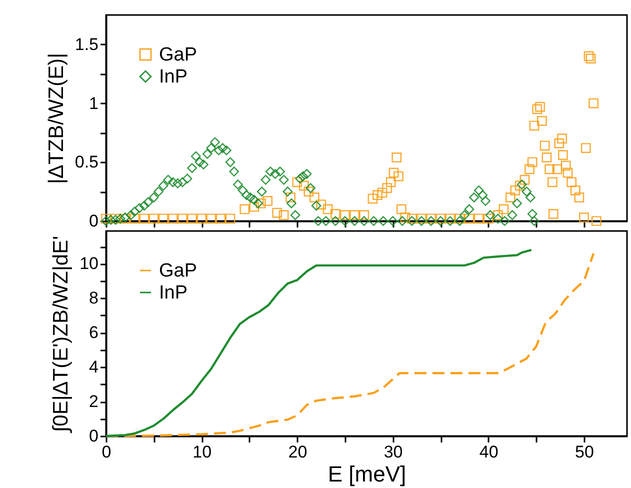 The image size is (631, 488). I want to click on x-tick-label: 20, so click(298, 452).